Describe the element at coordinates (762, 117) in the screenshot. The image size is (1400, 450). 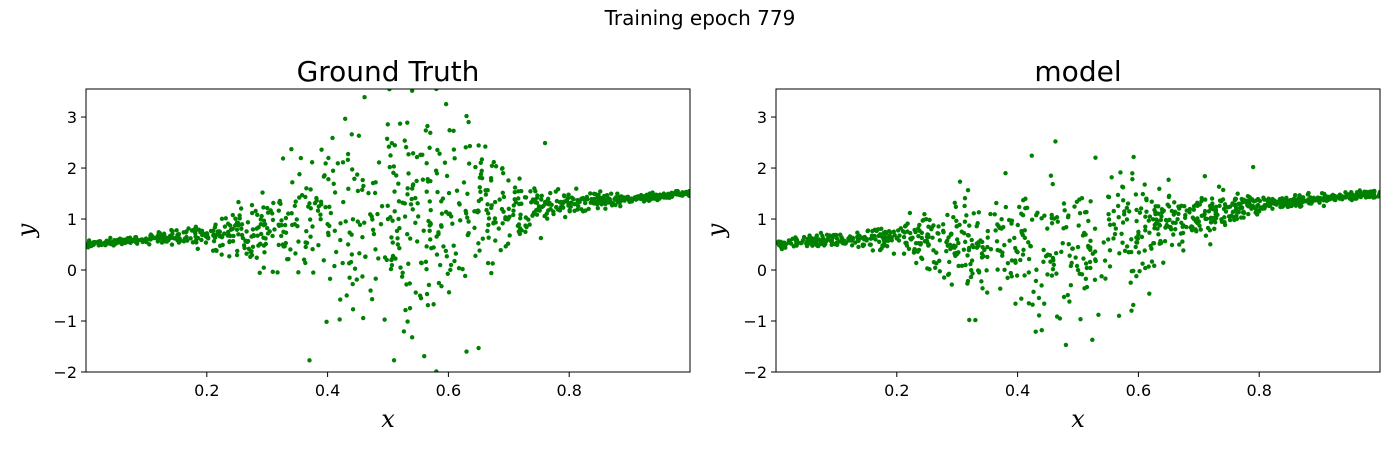
I see `y-tick-label: 3` at that location.